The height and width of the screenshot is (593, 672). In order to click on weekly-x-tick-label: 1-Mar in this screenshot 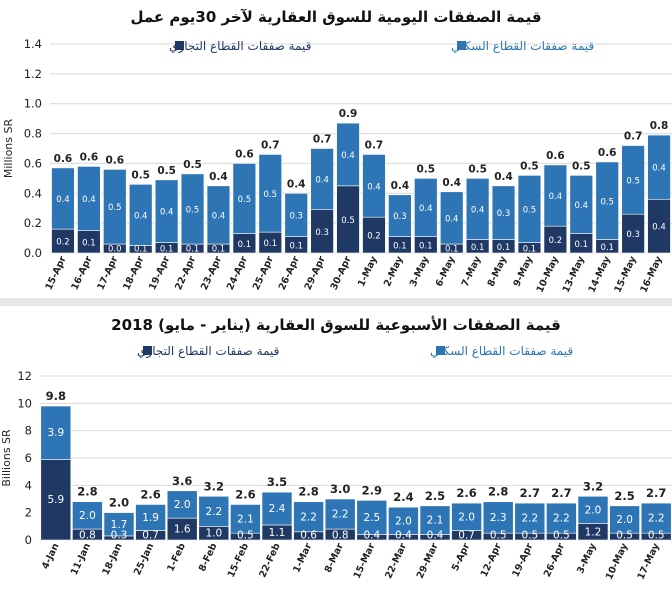, I will do `click(302, 557)`.